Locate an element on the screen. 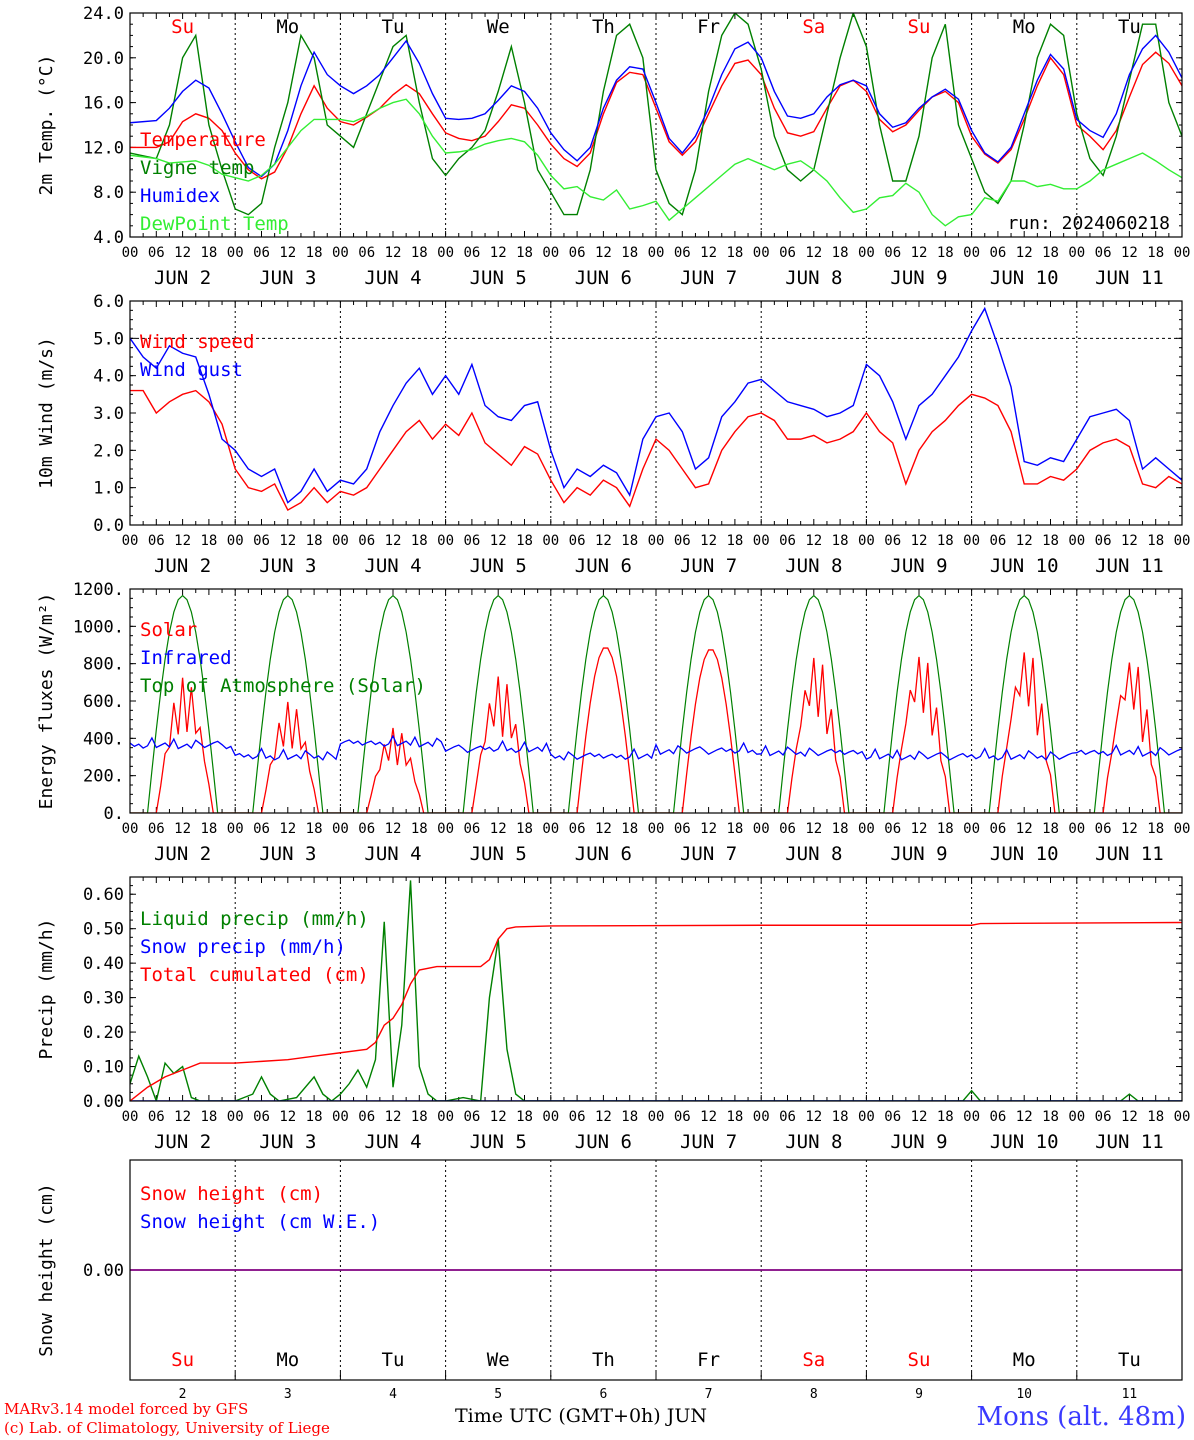  date-label: JUN 6 is located at coordinates (603, 566).